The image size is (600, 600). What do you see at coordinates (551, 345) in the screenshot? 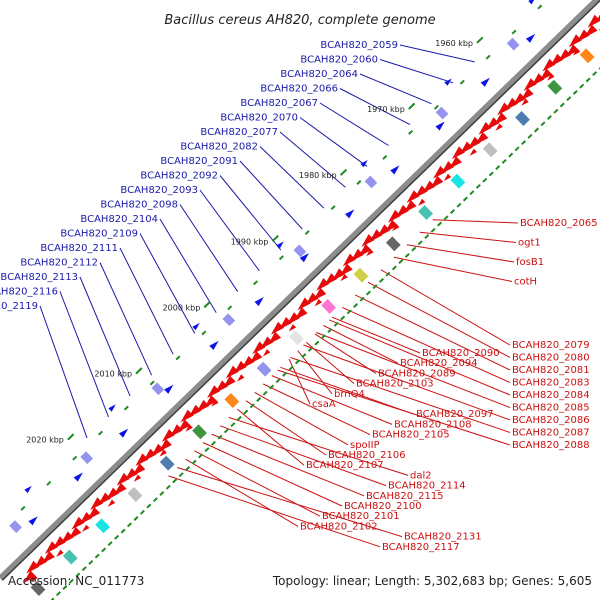
I see `reverse-gene-label: BCAH820_2079` at bounding box center [551, 345].